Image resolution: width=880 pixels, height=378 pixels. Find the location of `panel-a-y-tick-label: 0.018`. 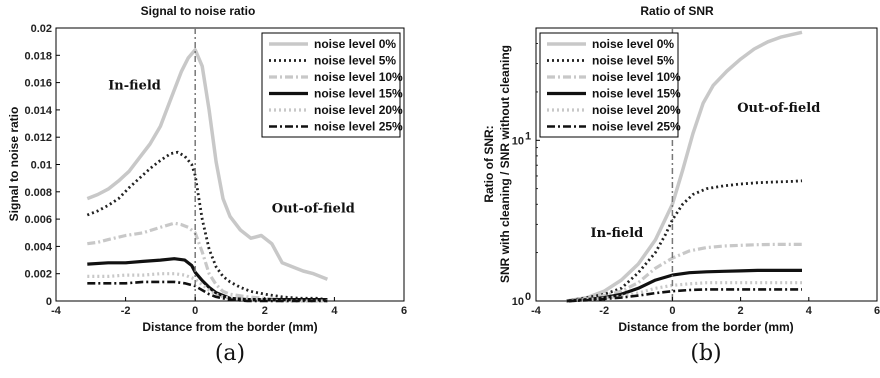

panel-a-y-tick-label: 0.018 is located at coordinates (38, 56).